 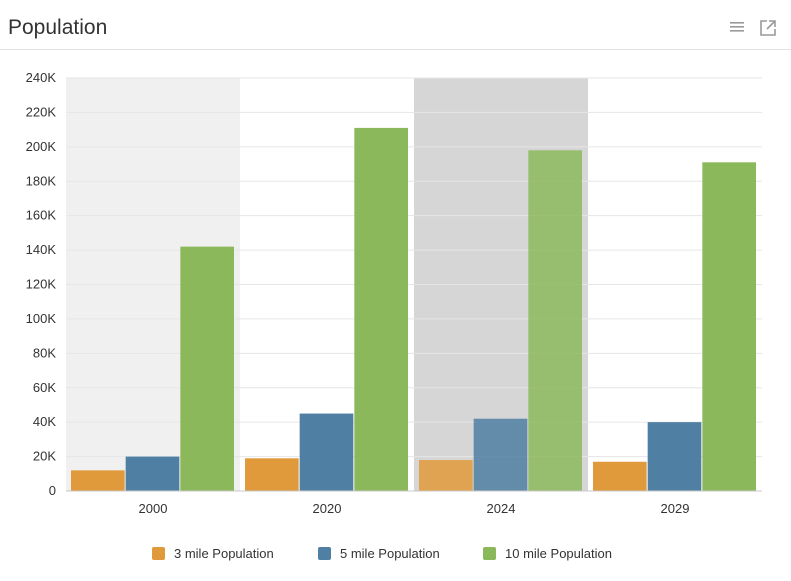 What do you see at coordinates (768, 28) in the screenshot?
I see `external-expand-icon` at bounding box center [768, 28].